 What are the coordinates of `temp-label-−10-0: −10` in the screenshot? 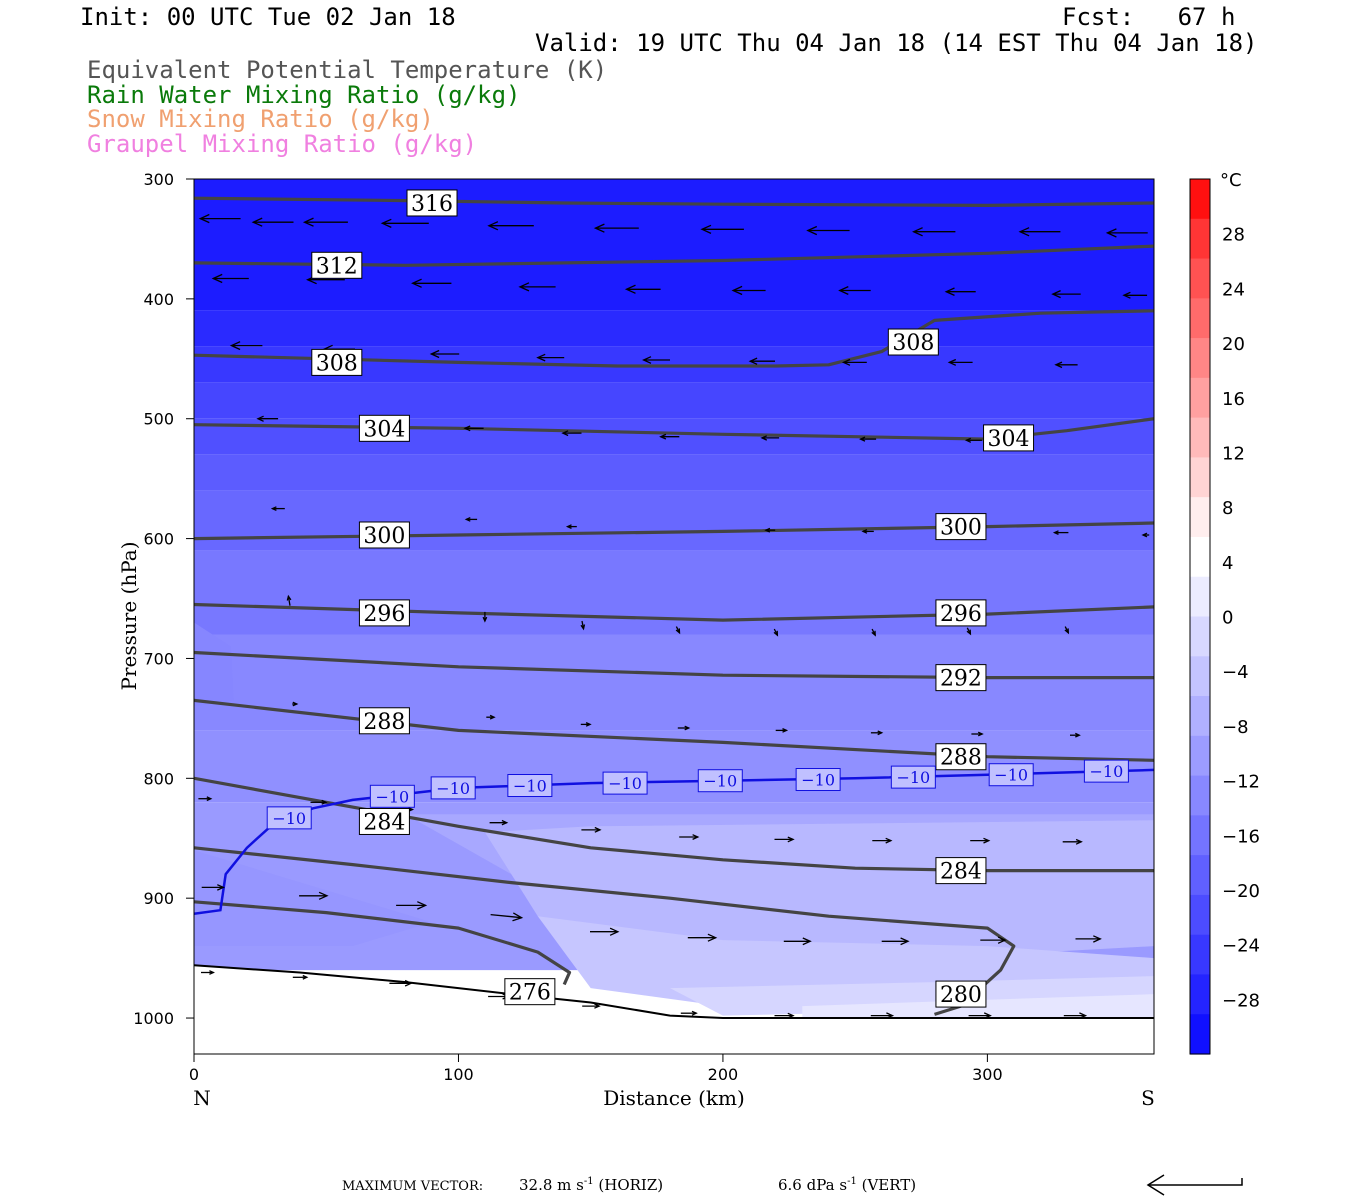 It's located at (289, 818).